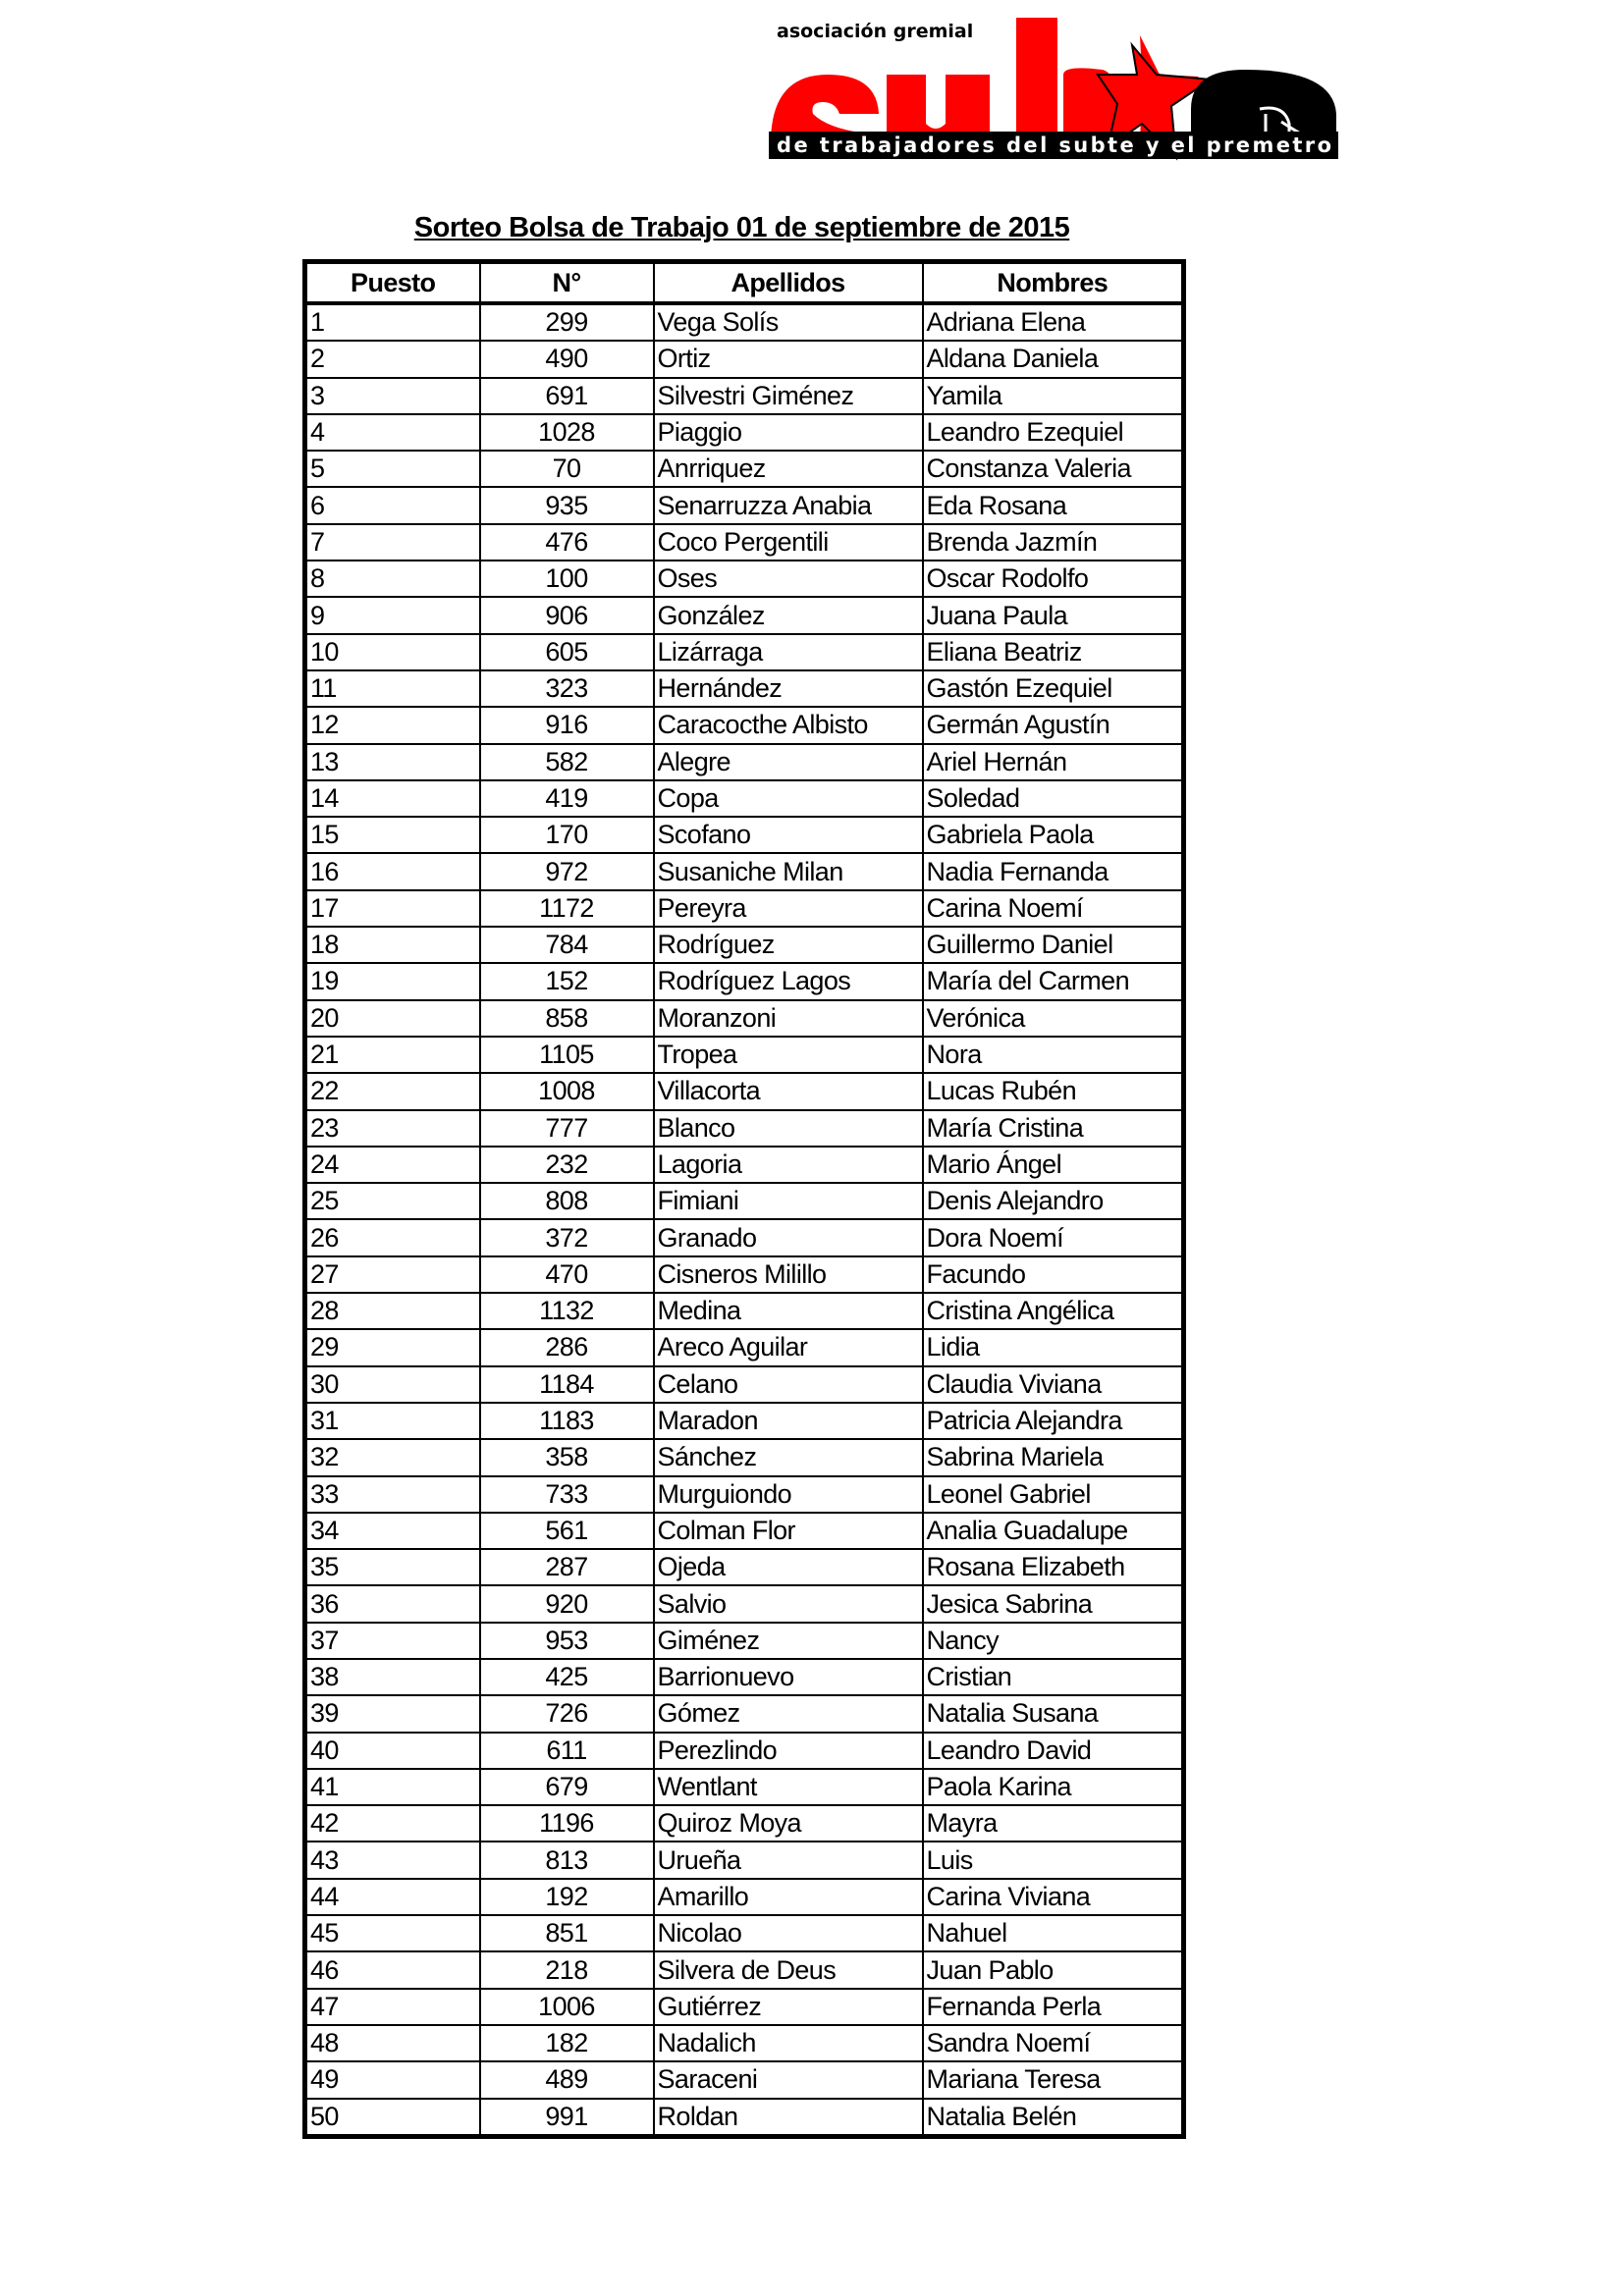  I want to click on header-apellidos: Apellidos, so click(788, 282).